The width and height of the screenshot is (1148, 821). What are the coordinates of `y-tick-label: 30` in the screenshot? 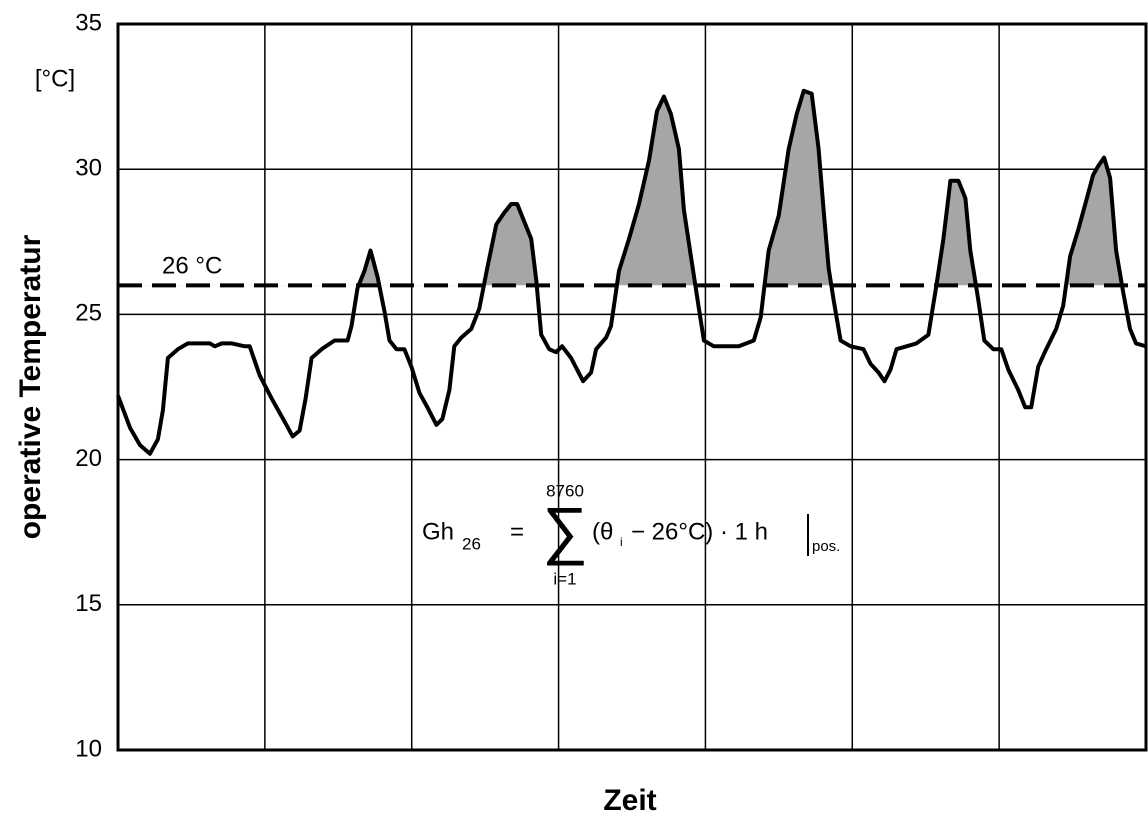 It's located at (88, 168).